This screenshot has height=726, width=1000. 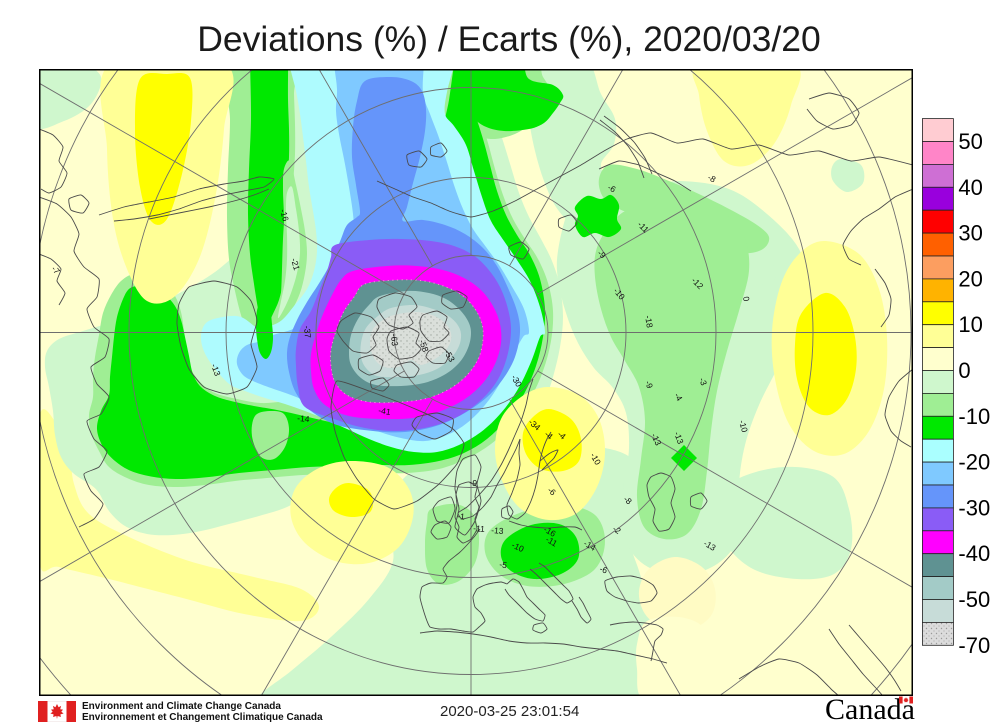 I want to click on svg-text: -21, so click(x=295, y=264).